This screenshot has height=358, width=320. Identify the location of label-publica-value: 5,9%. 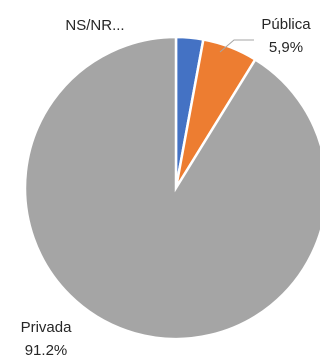
(286, 47).